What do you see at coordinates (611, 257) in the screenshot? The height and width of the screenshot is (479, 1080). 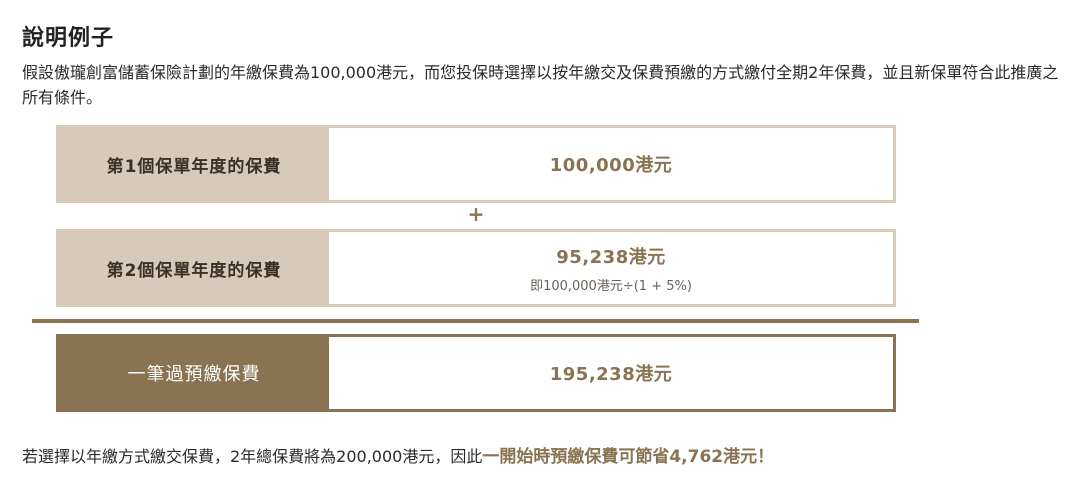 I see `premium-amount: 95,238港元` at bounding box center [611, 257].